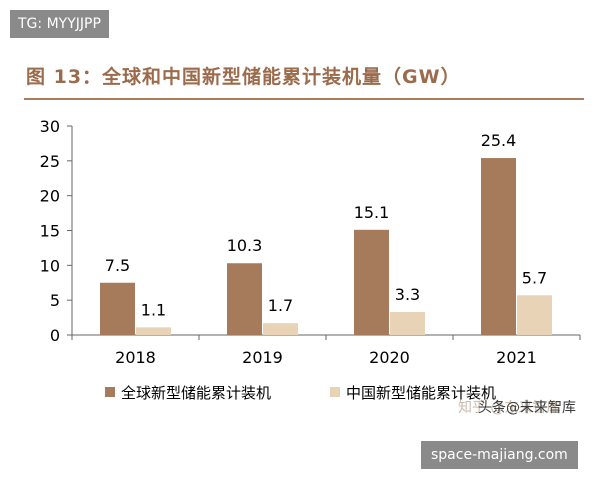  Describe the element at coordinates (117, 265) in the screenshot. I see `data-label: 7.5` at that location.